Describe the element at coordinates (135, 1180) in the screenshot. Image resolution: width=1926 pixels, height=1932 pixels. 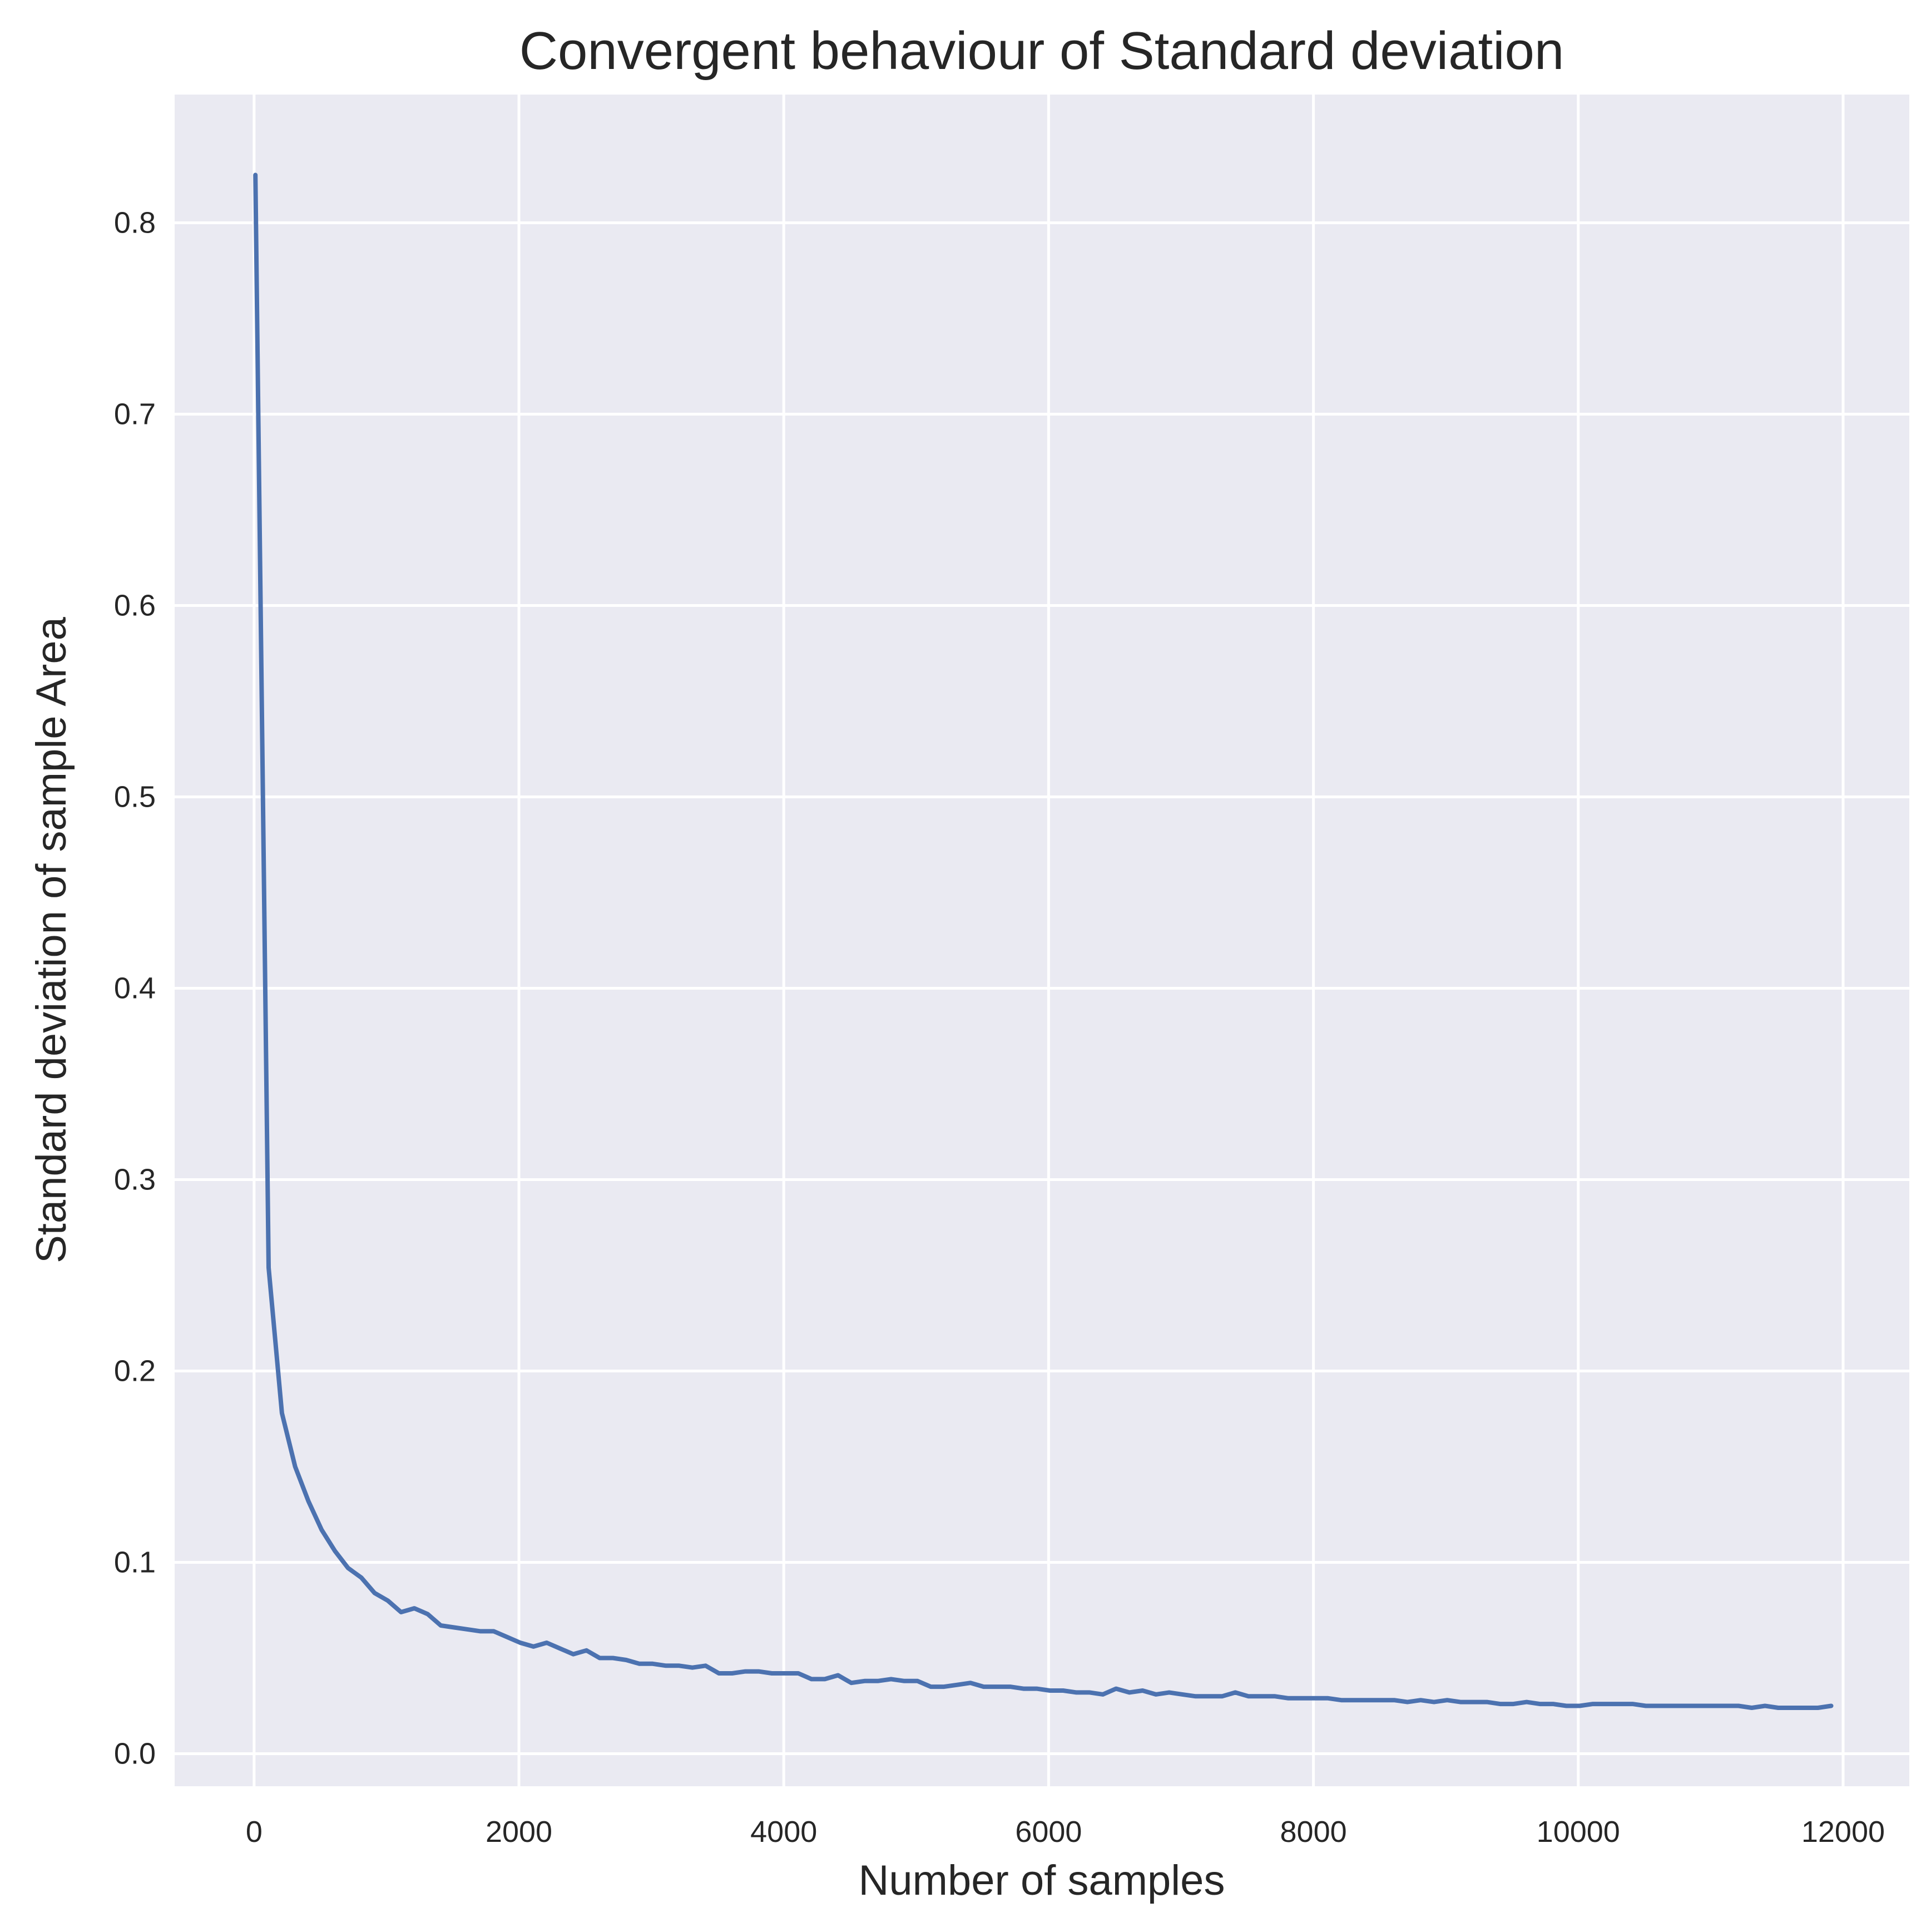
I see `y-tick-label: 0.3` at that location.